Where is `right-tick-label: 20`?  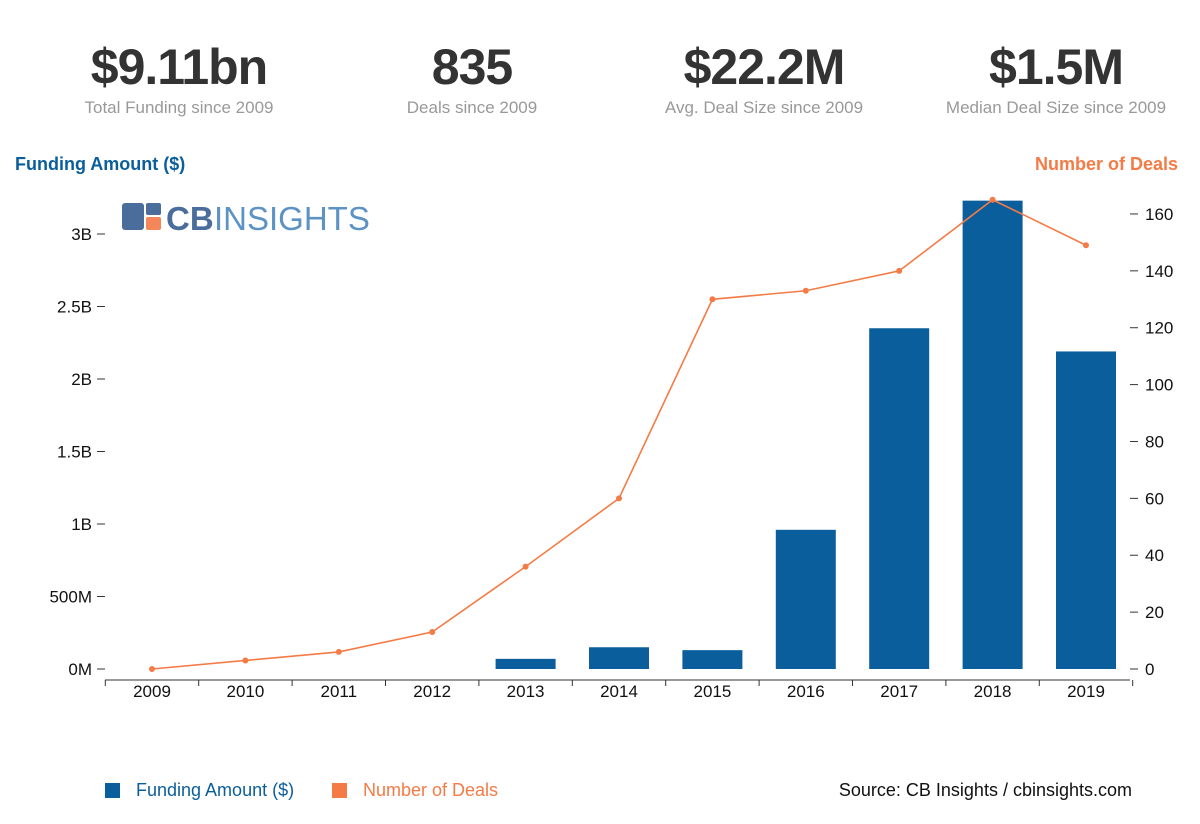
right-tick-label: 20 is located at coordinates (1154, 612).